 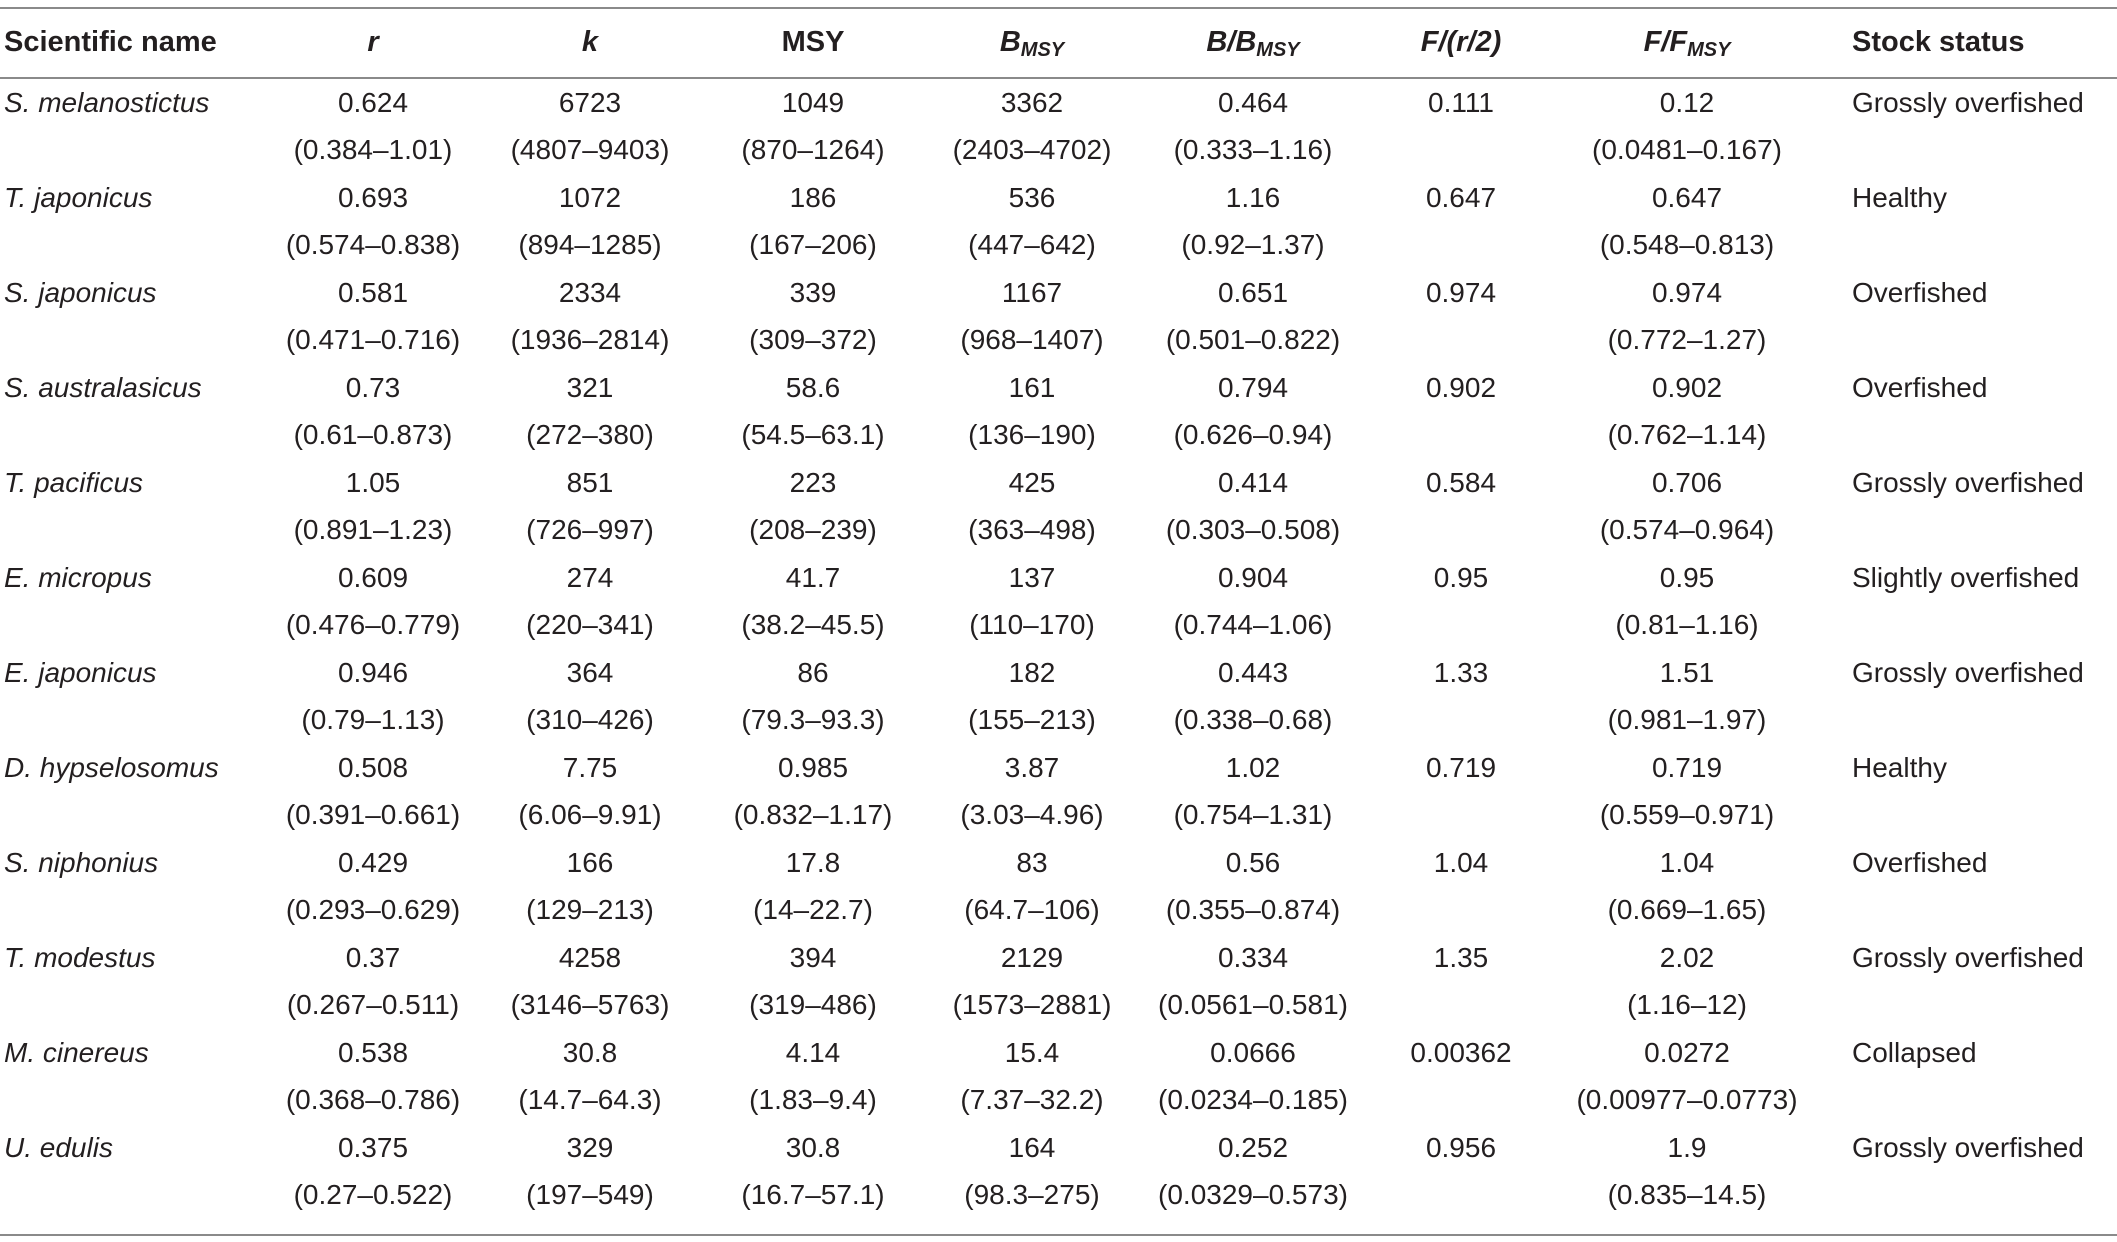 What do you see at coordinates (1042, 50) in the screenshot?
I see `header-bmsy-sub: MSY` at bounding box center [1042, 50].